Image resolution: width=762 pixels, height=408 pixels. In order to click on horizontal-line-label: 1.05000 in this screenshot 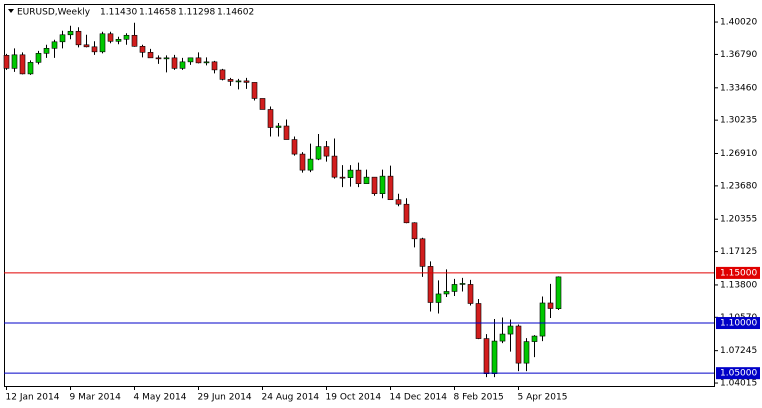, I will do `click(738, 374)`.